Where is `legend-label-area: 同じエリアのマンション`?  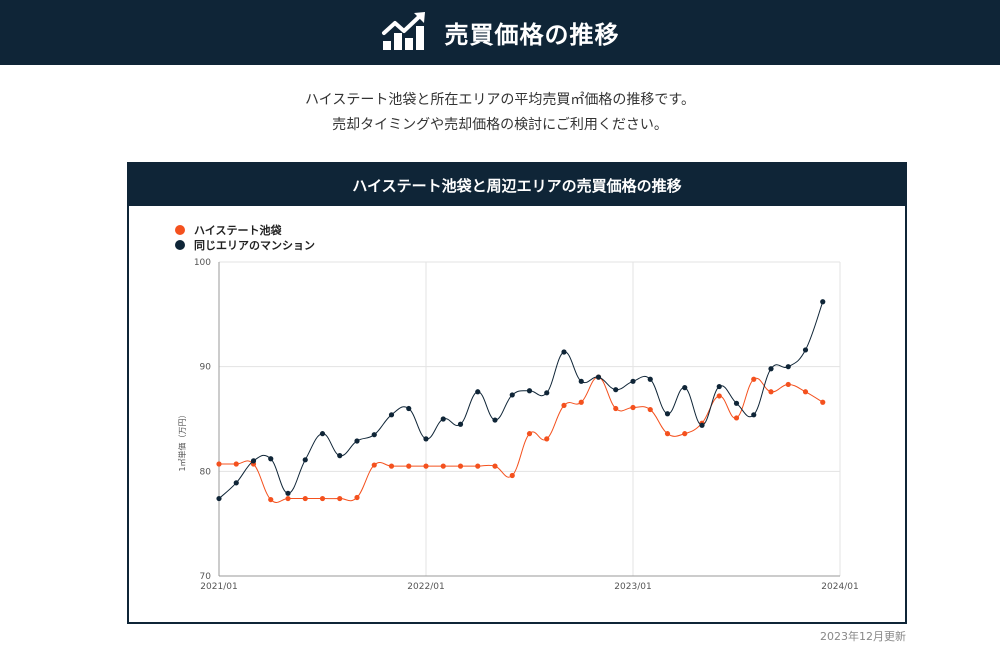 legend-label-area: 同じエリアのマンション is located at coordinates (254, 245).